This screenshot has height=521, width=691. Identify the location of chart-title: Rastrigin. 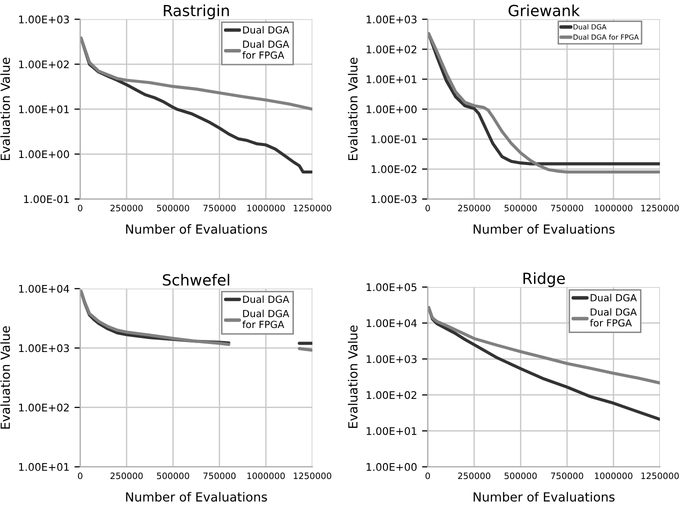
(196, 12).